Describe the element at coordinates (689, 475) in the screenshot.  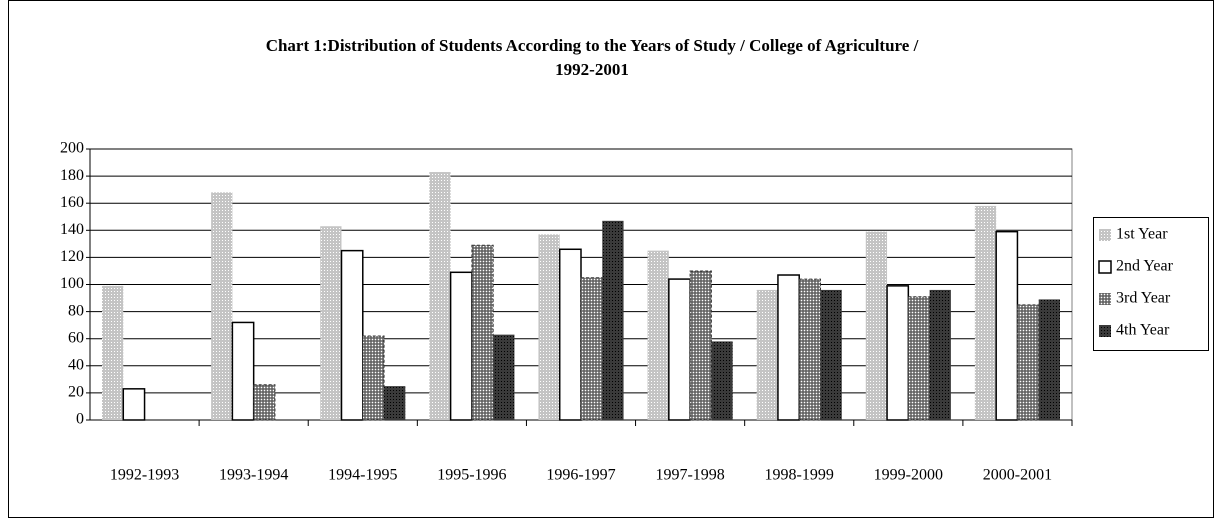
I see `x-tick-label: 1997-1998` at that location.